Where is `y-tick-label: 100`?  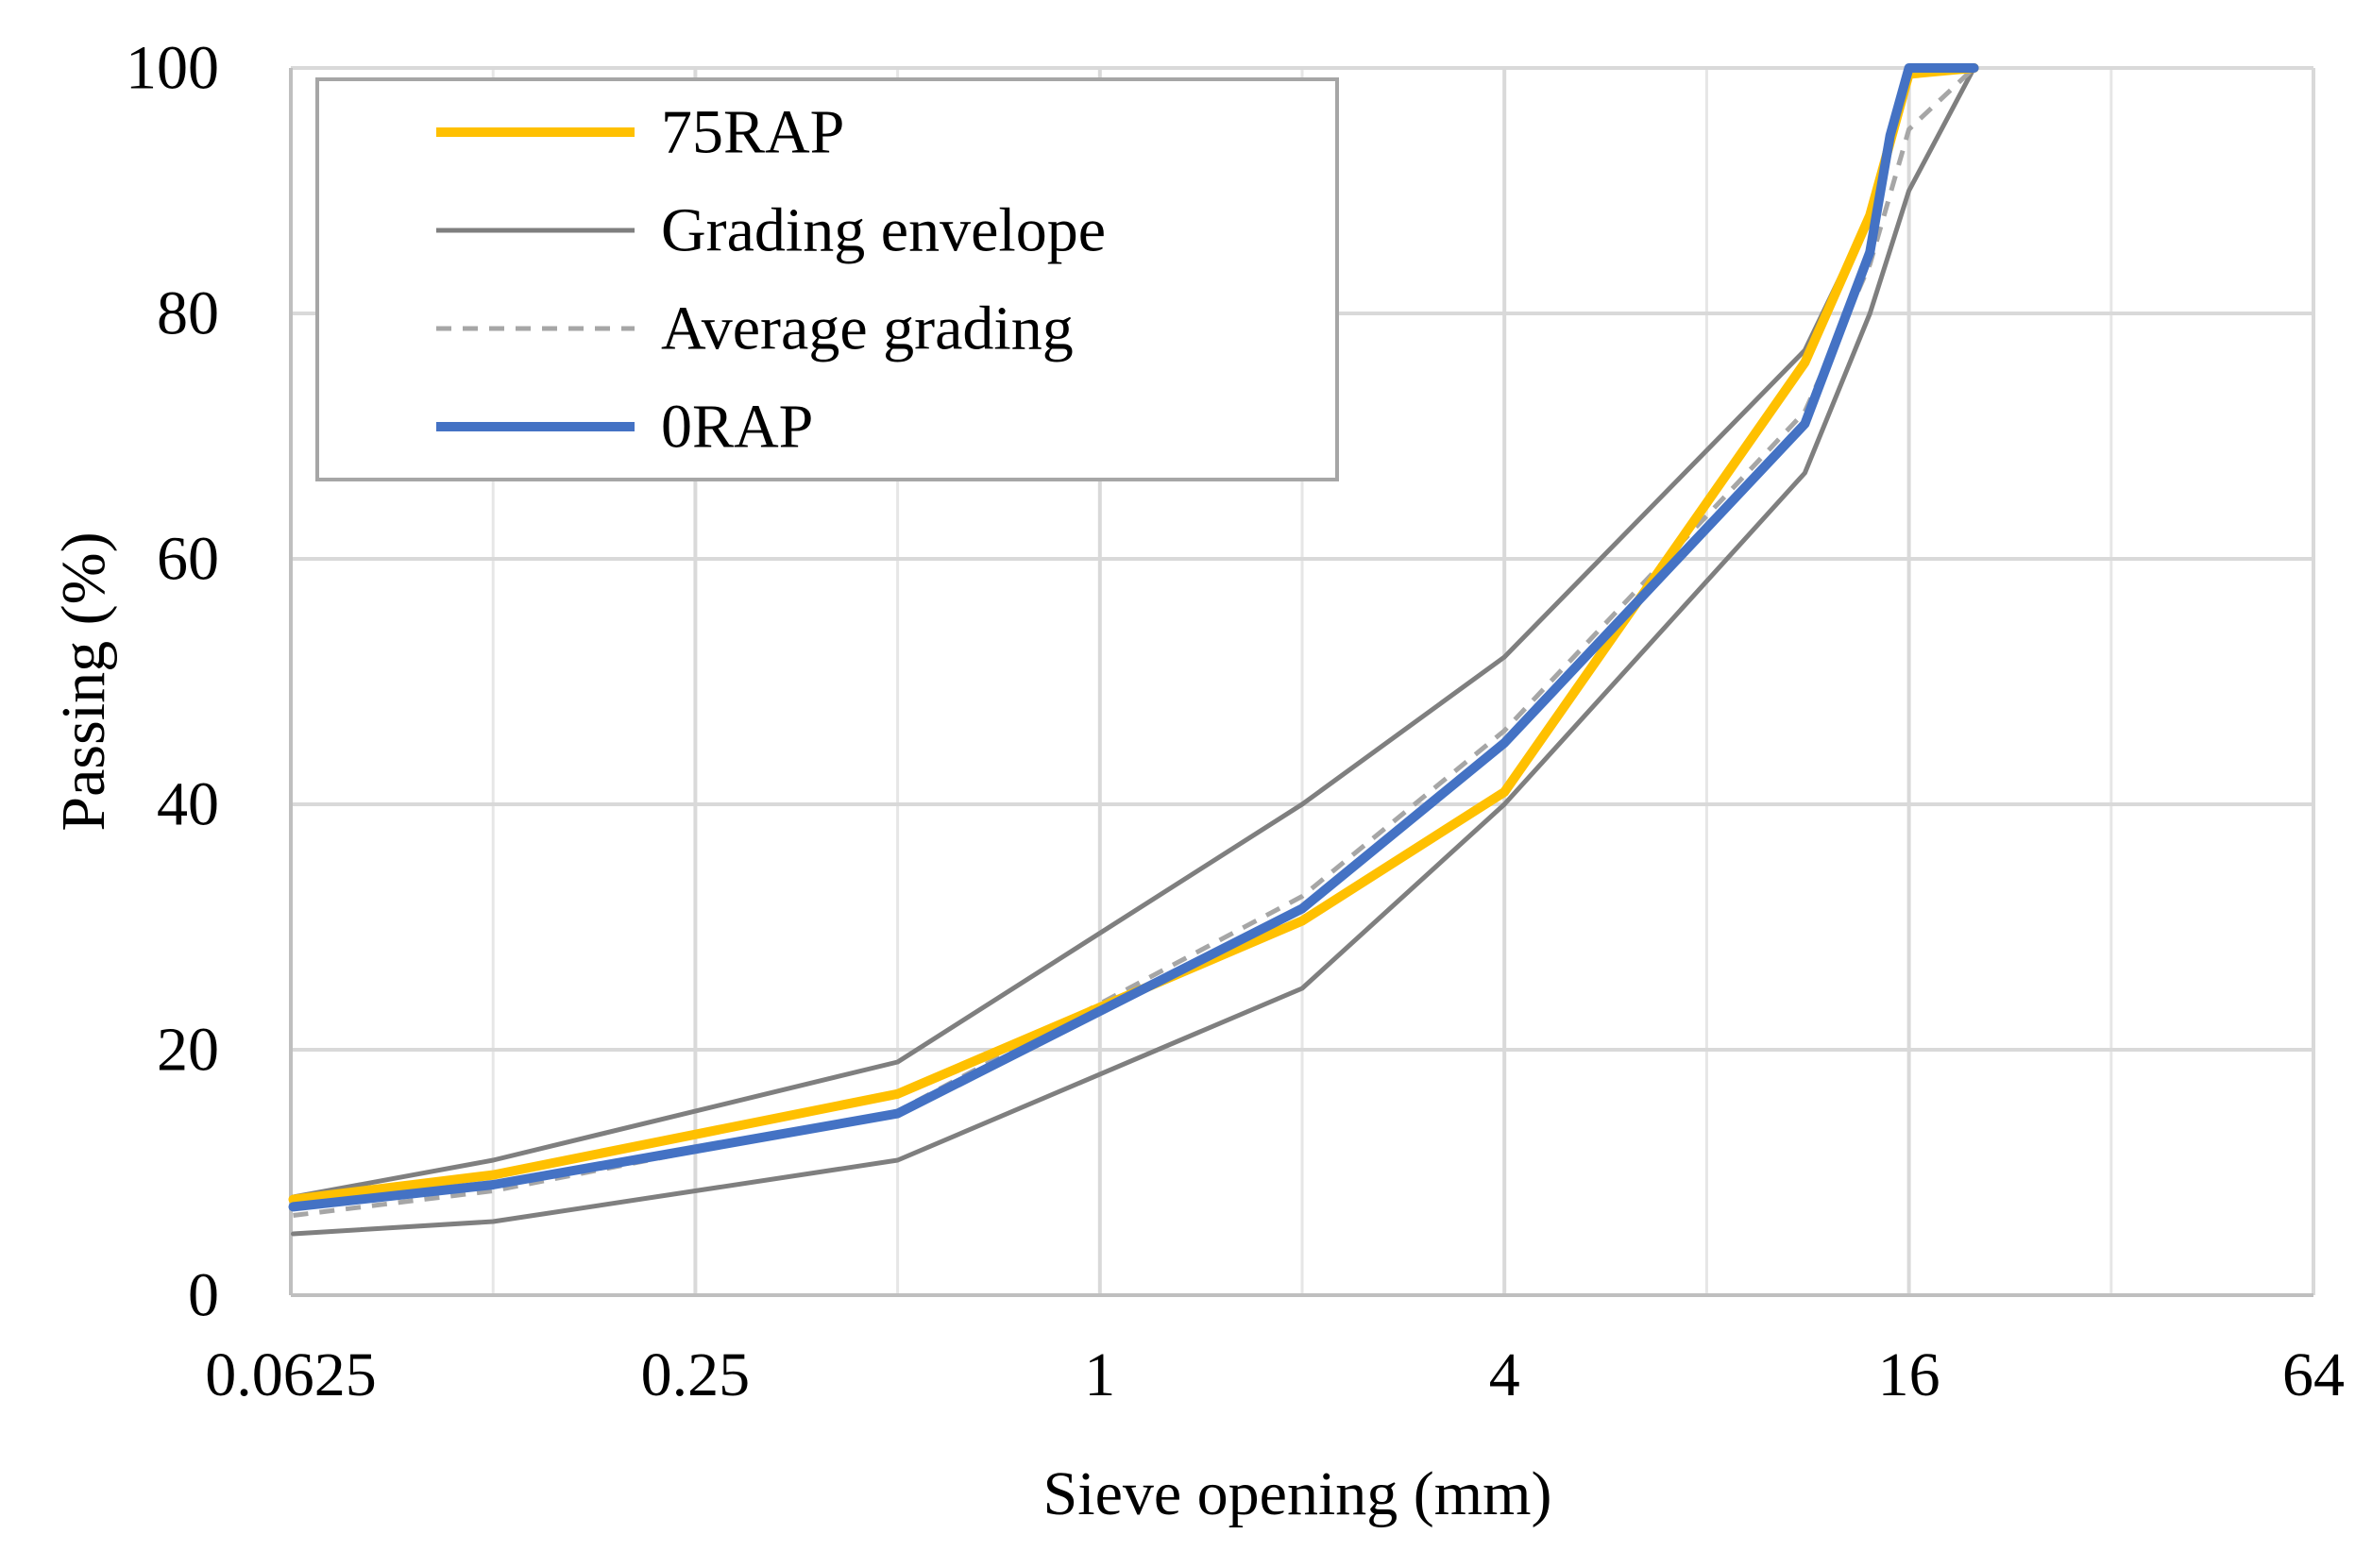
y-tick-label: 100 is located at coordinates (172, 68).